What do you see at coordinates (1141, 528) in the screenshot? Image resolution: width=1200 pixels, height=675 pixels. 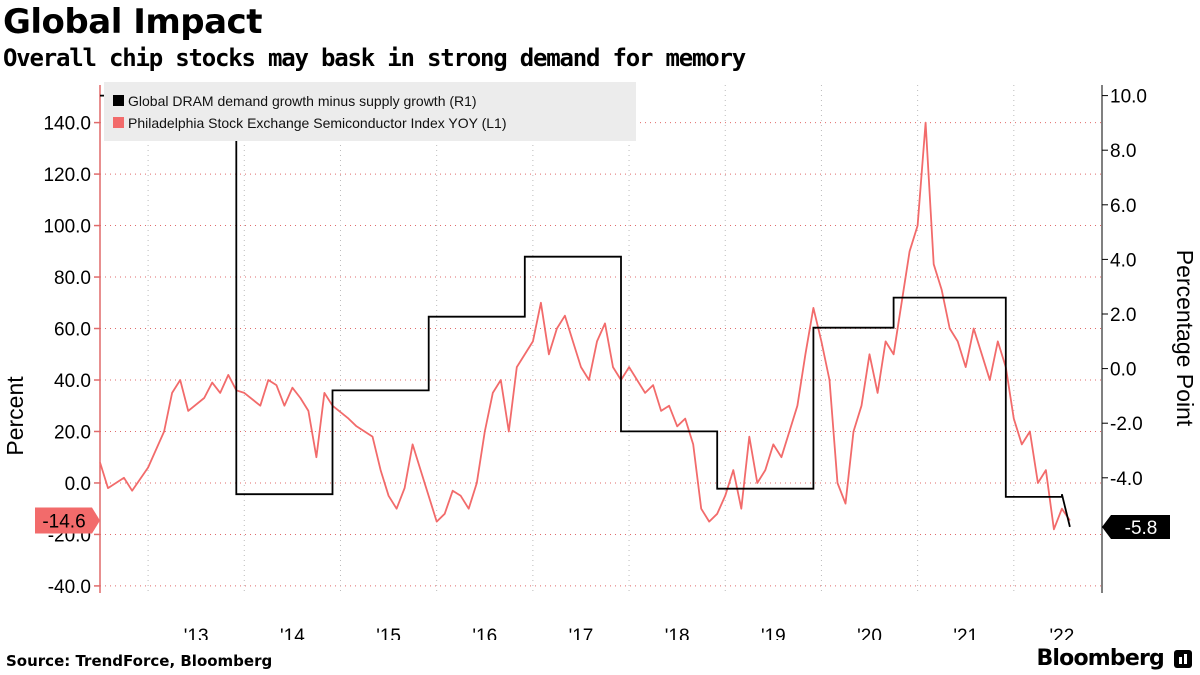 I see `badge-dram-label: -5.8` at bounding box center [1141, 528].